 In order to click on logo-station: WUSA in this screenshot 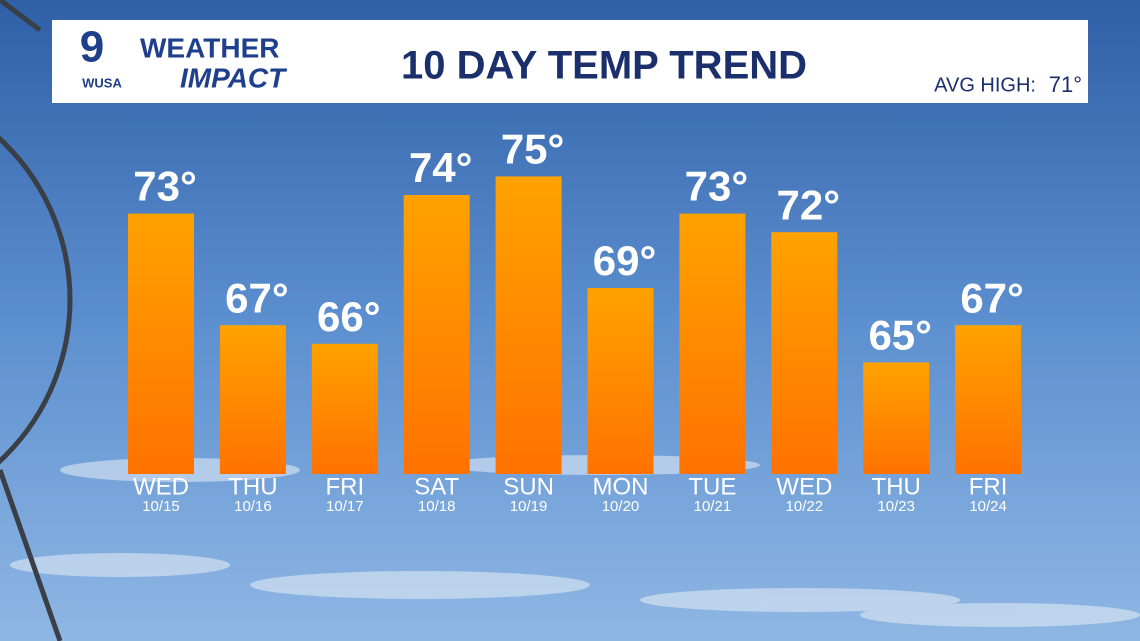, I will do `click(102, 82)`.